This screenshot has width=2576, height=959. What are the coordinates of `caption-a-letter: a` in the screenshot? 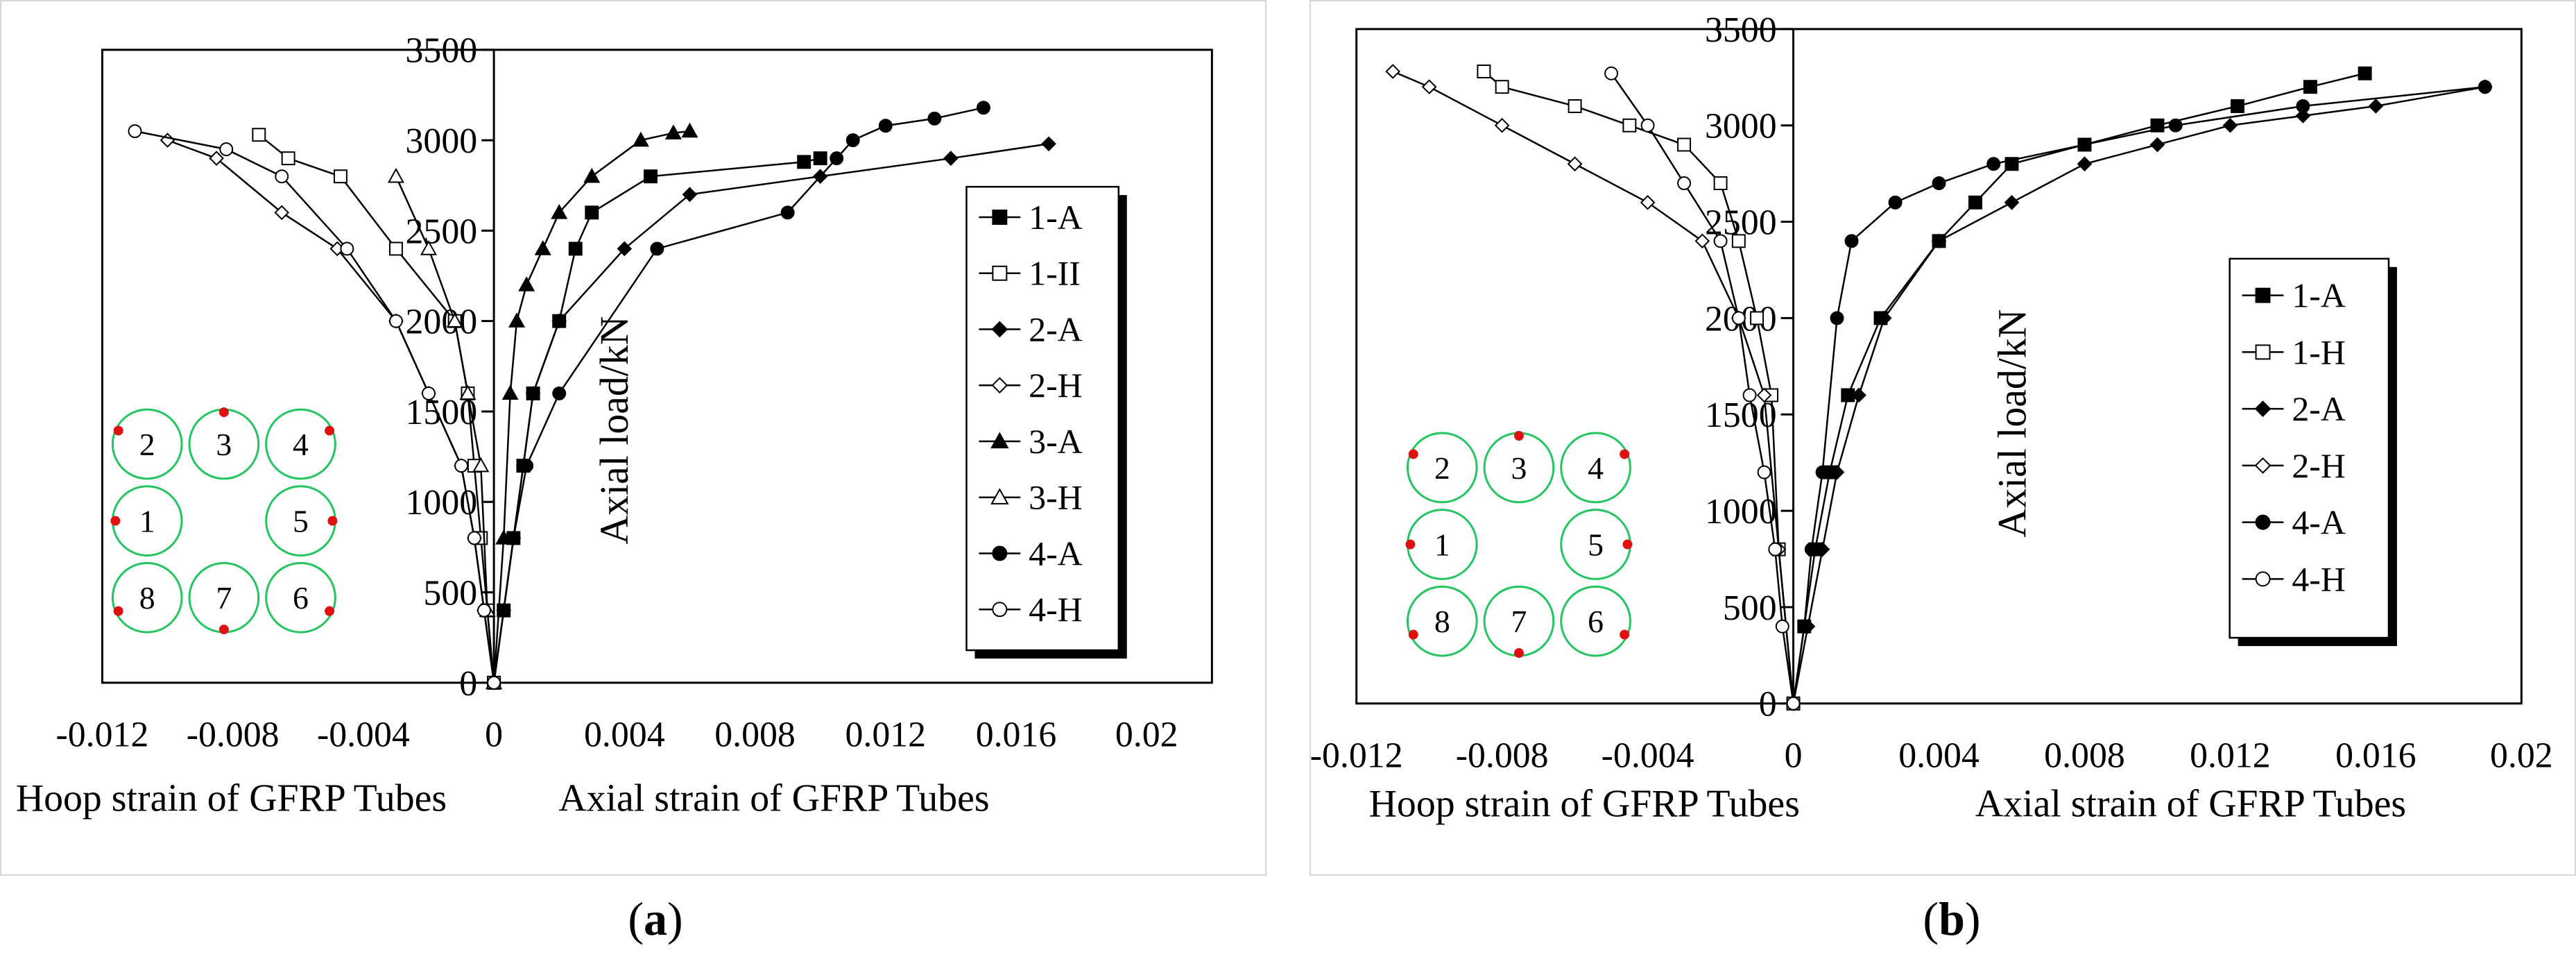 It's located at (655, 918).